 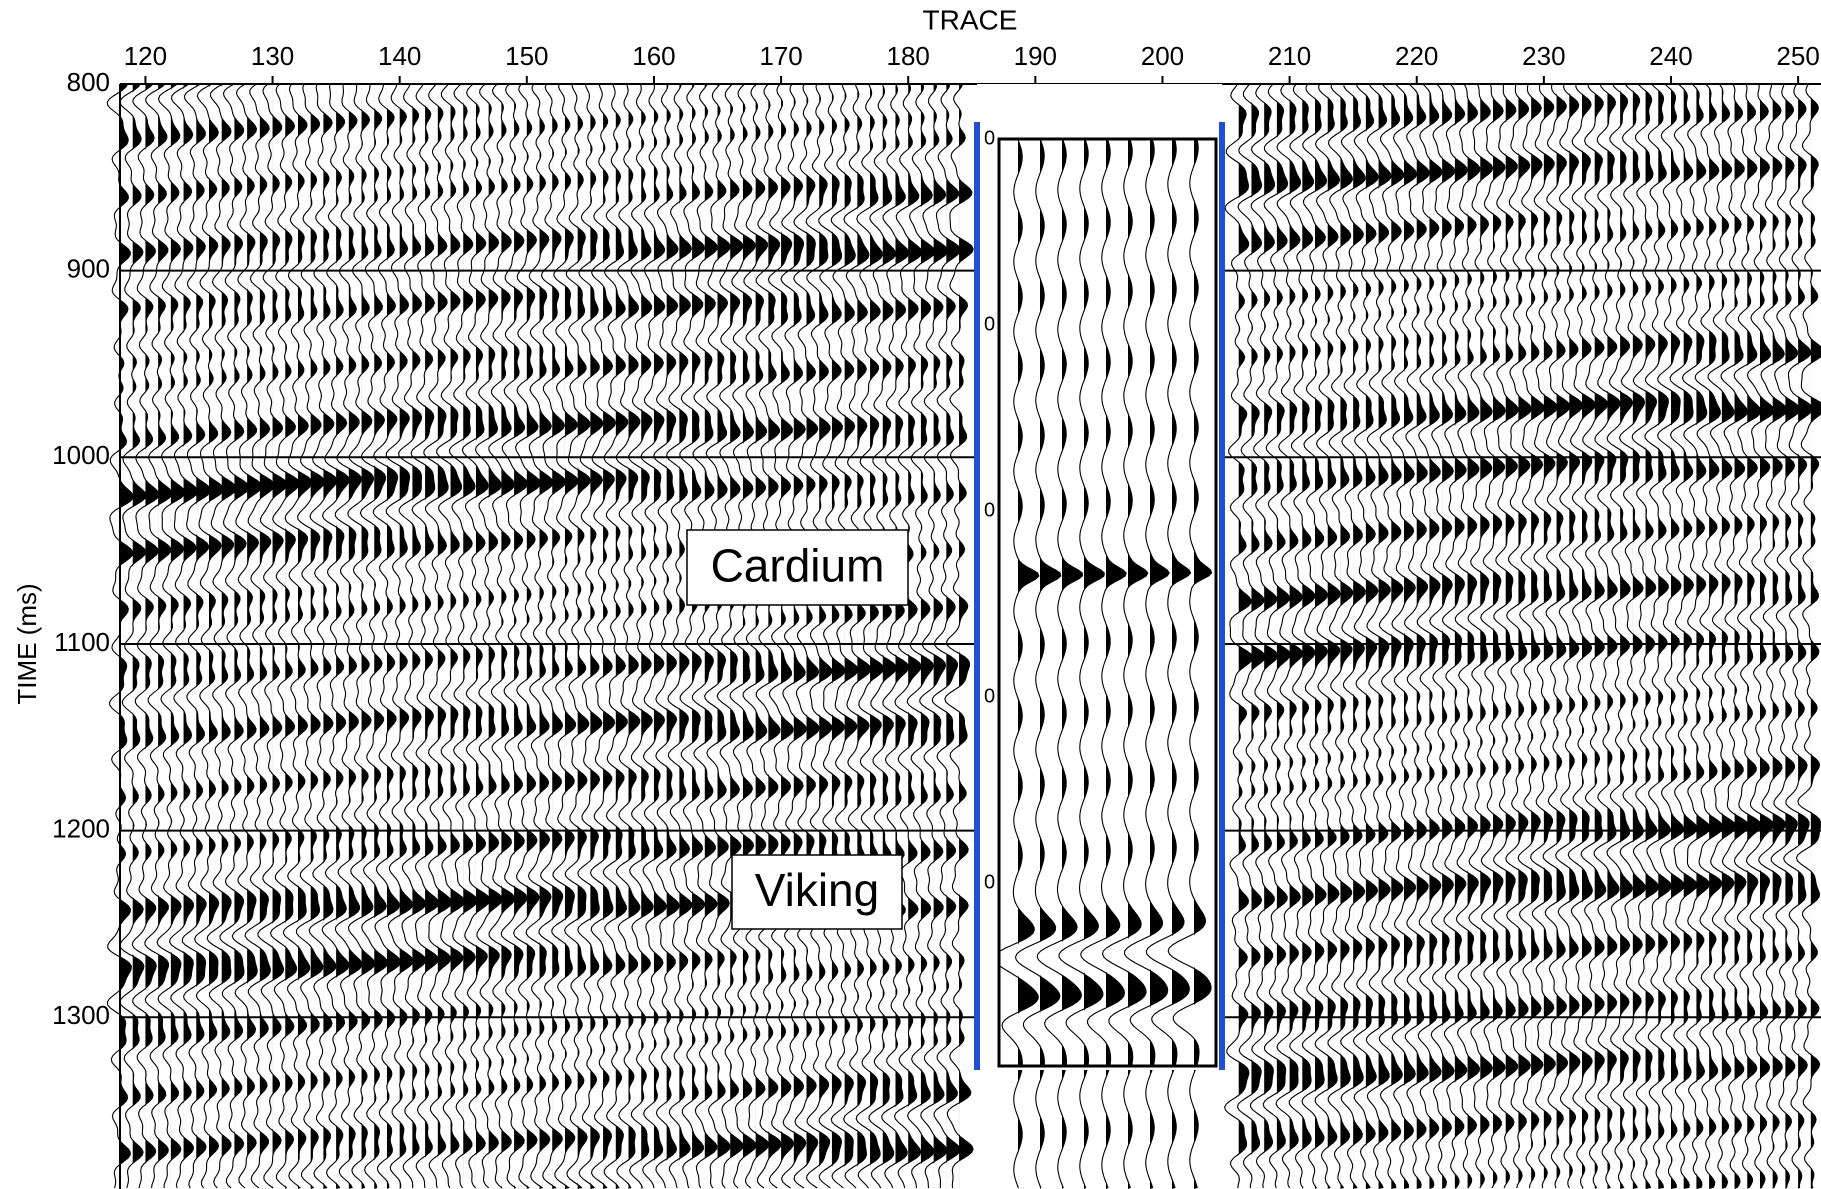 What do you see at coordinates (27, 643) in the screenshot?
I see `y-axis-title: TIME (ms)` at bounding box center [27, 643].